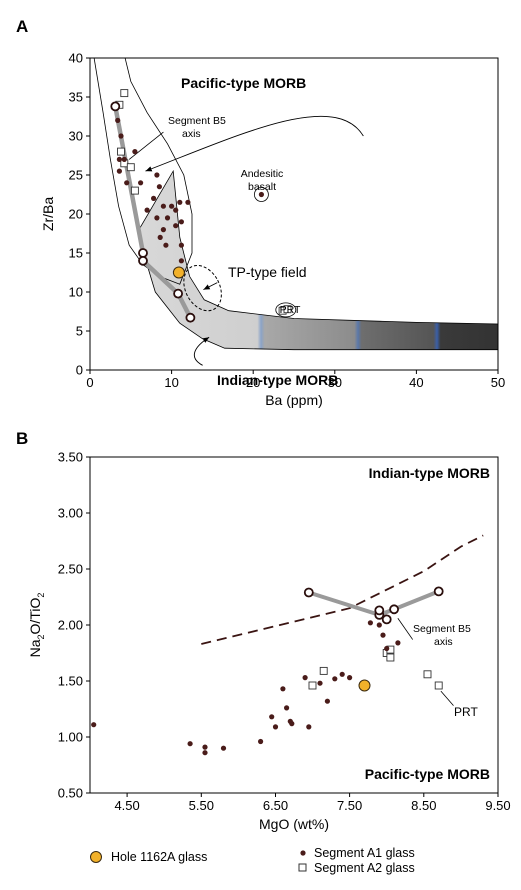  What do you see at coordinates (70, 513) in the screenshot?
I see `panel-b-y-tick-label-3.00: 3.00` at bounding box center [70, 513].